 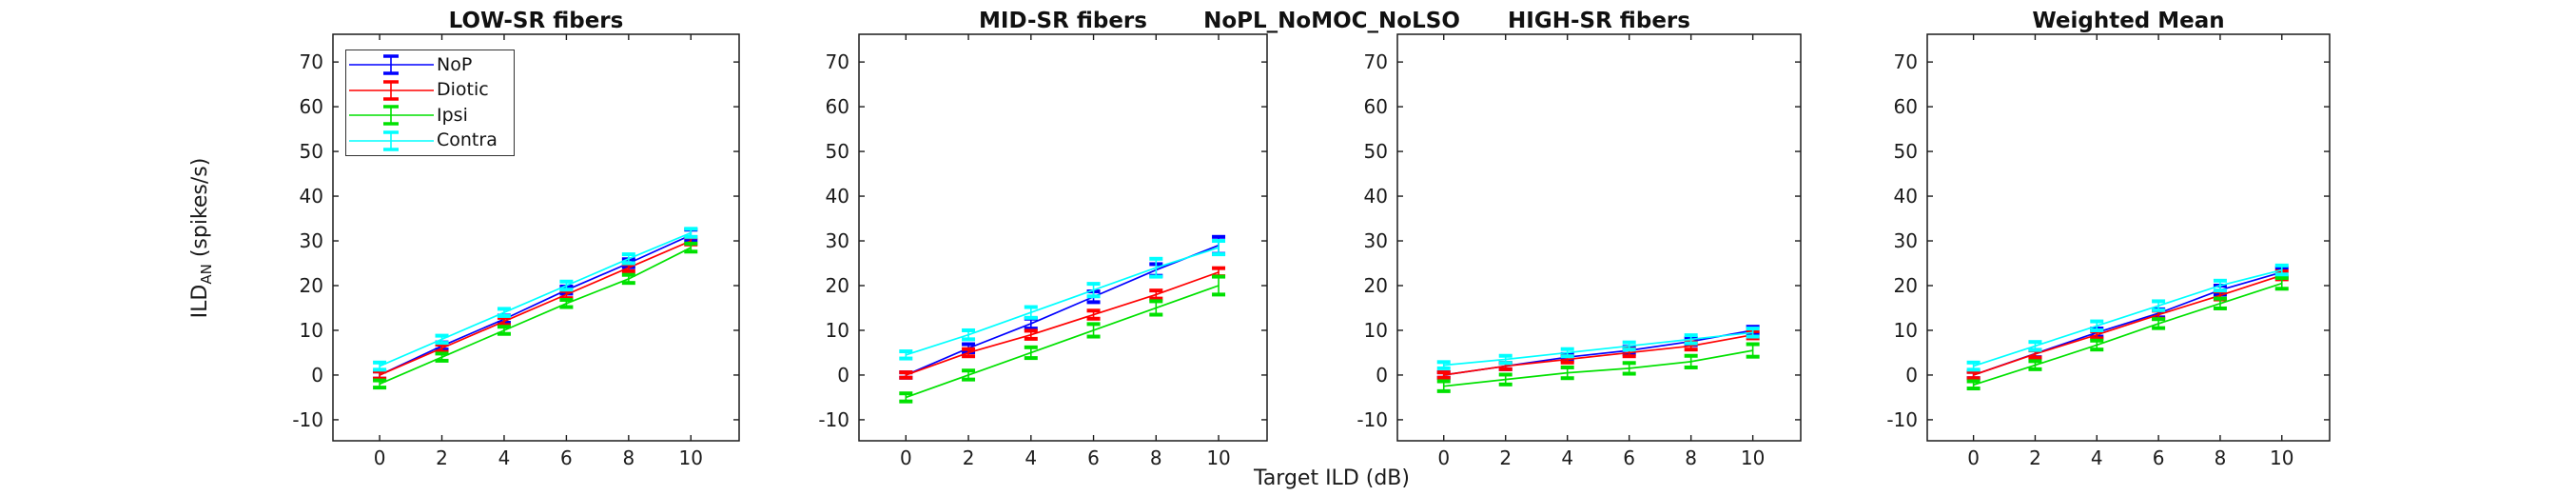 I want to click on x-axis-label: Target ILD (dB), so click(x=1332, y=478).